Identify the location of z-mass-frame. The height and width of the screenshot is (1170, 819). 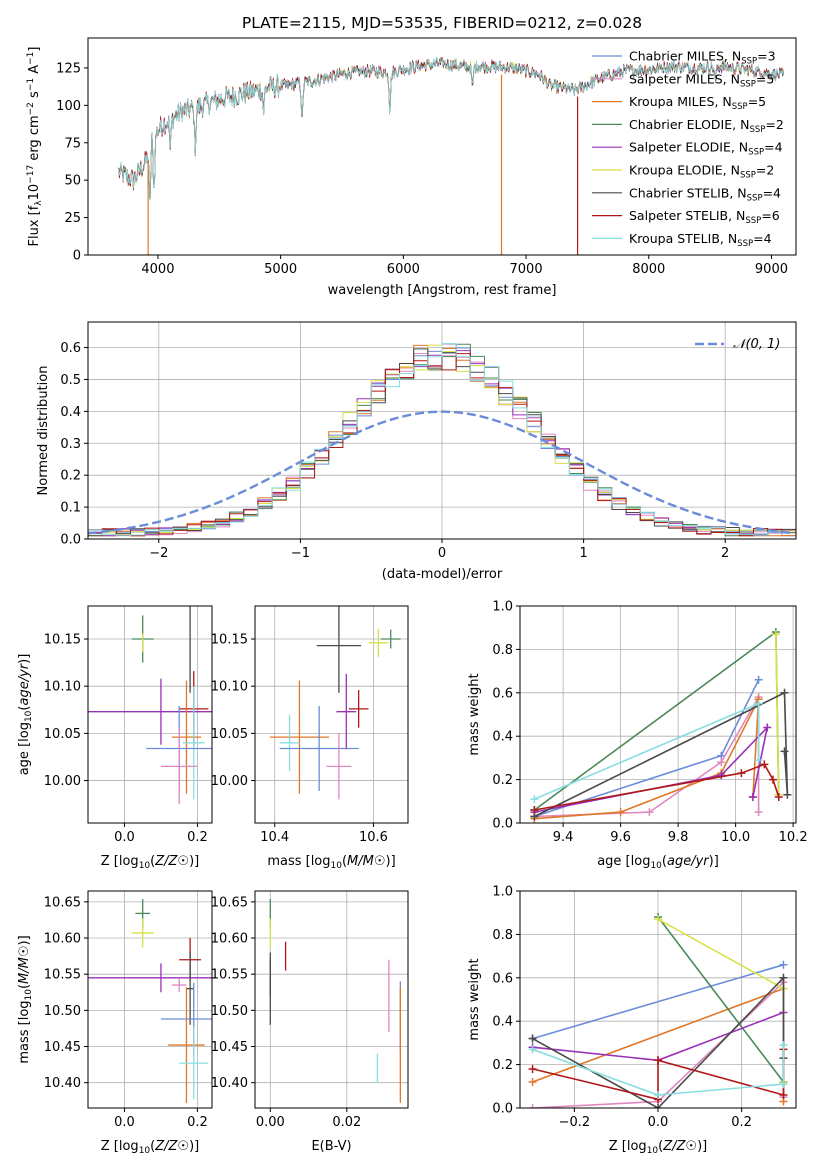
(150, 999).